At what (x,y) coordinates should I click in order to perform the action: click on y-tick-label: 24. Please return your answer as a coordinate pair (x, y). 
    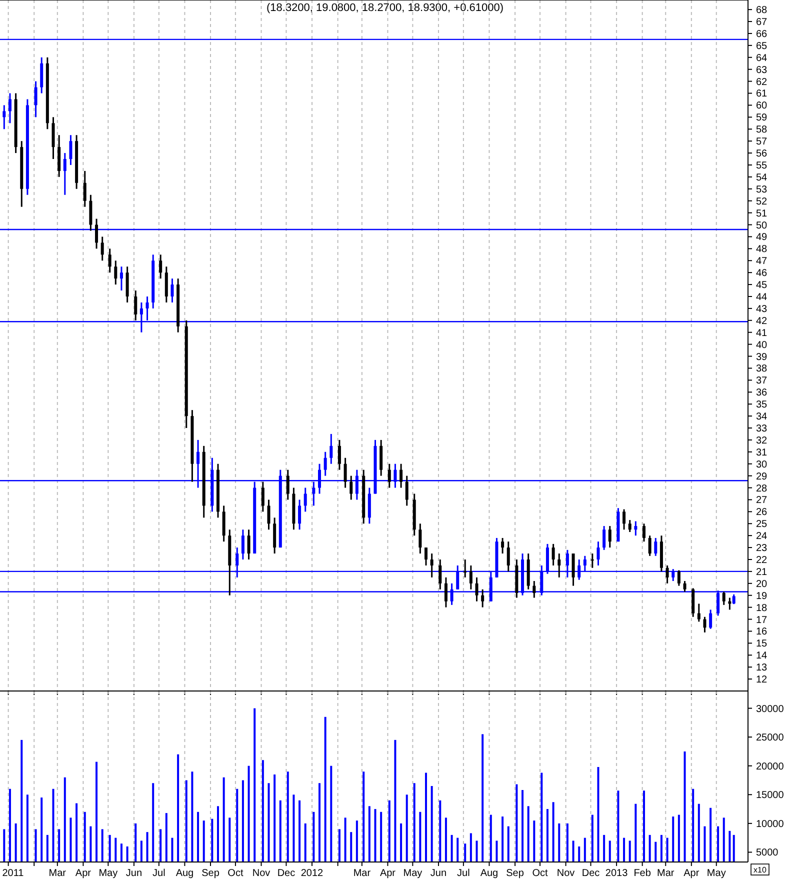
    Looking at the image, I should click on (762, 536).